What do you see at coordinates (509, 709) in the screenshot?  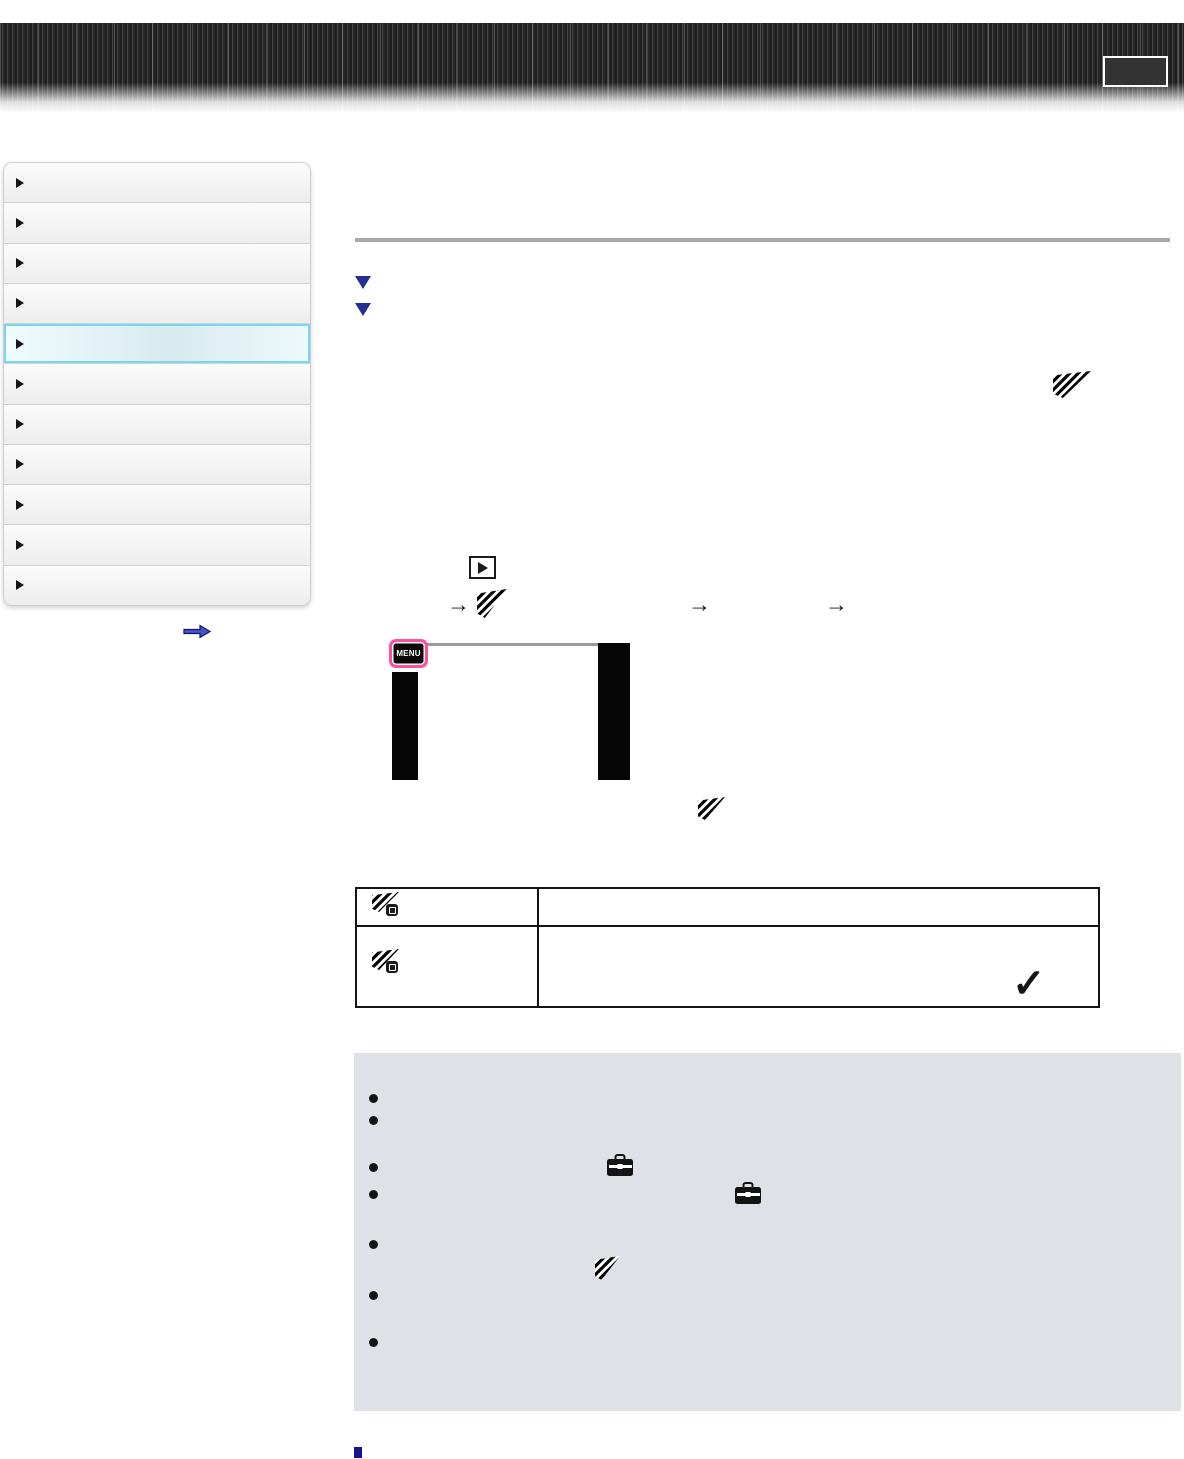 I see `camera-screen-illustration: MENU` at bounding box center [509, 709].